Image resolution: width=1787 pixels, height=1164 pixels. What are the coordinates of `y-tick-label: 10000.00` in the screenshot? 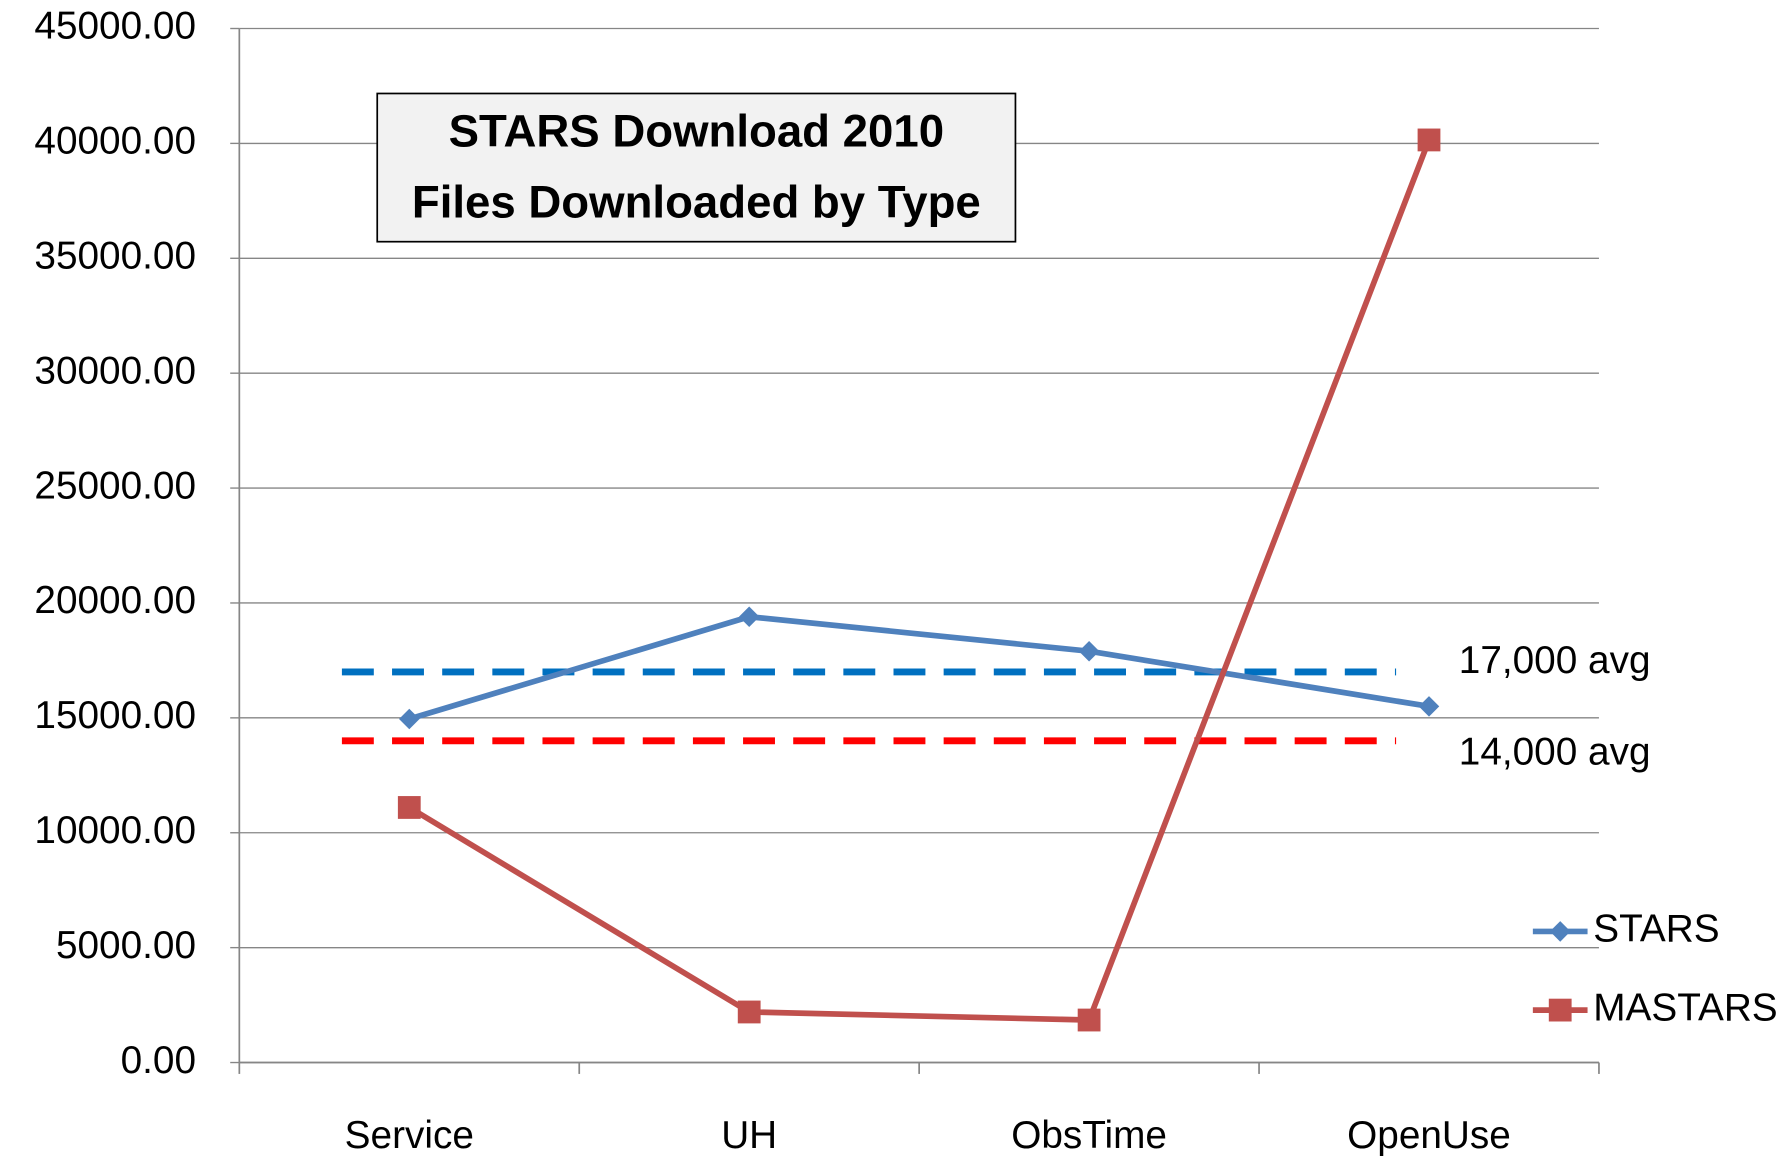 It's located at (115, 830).